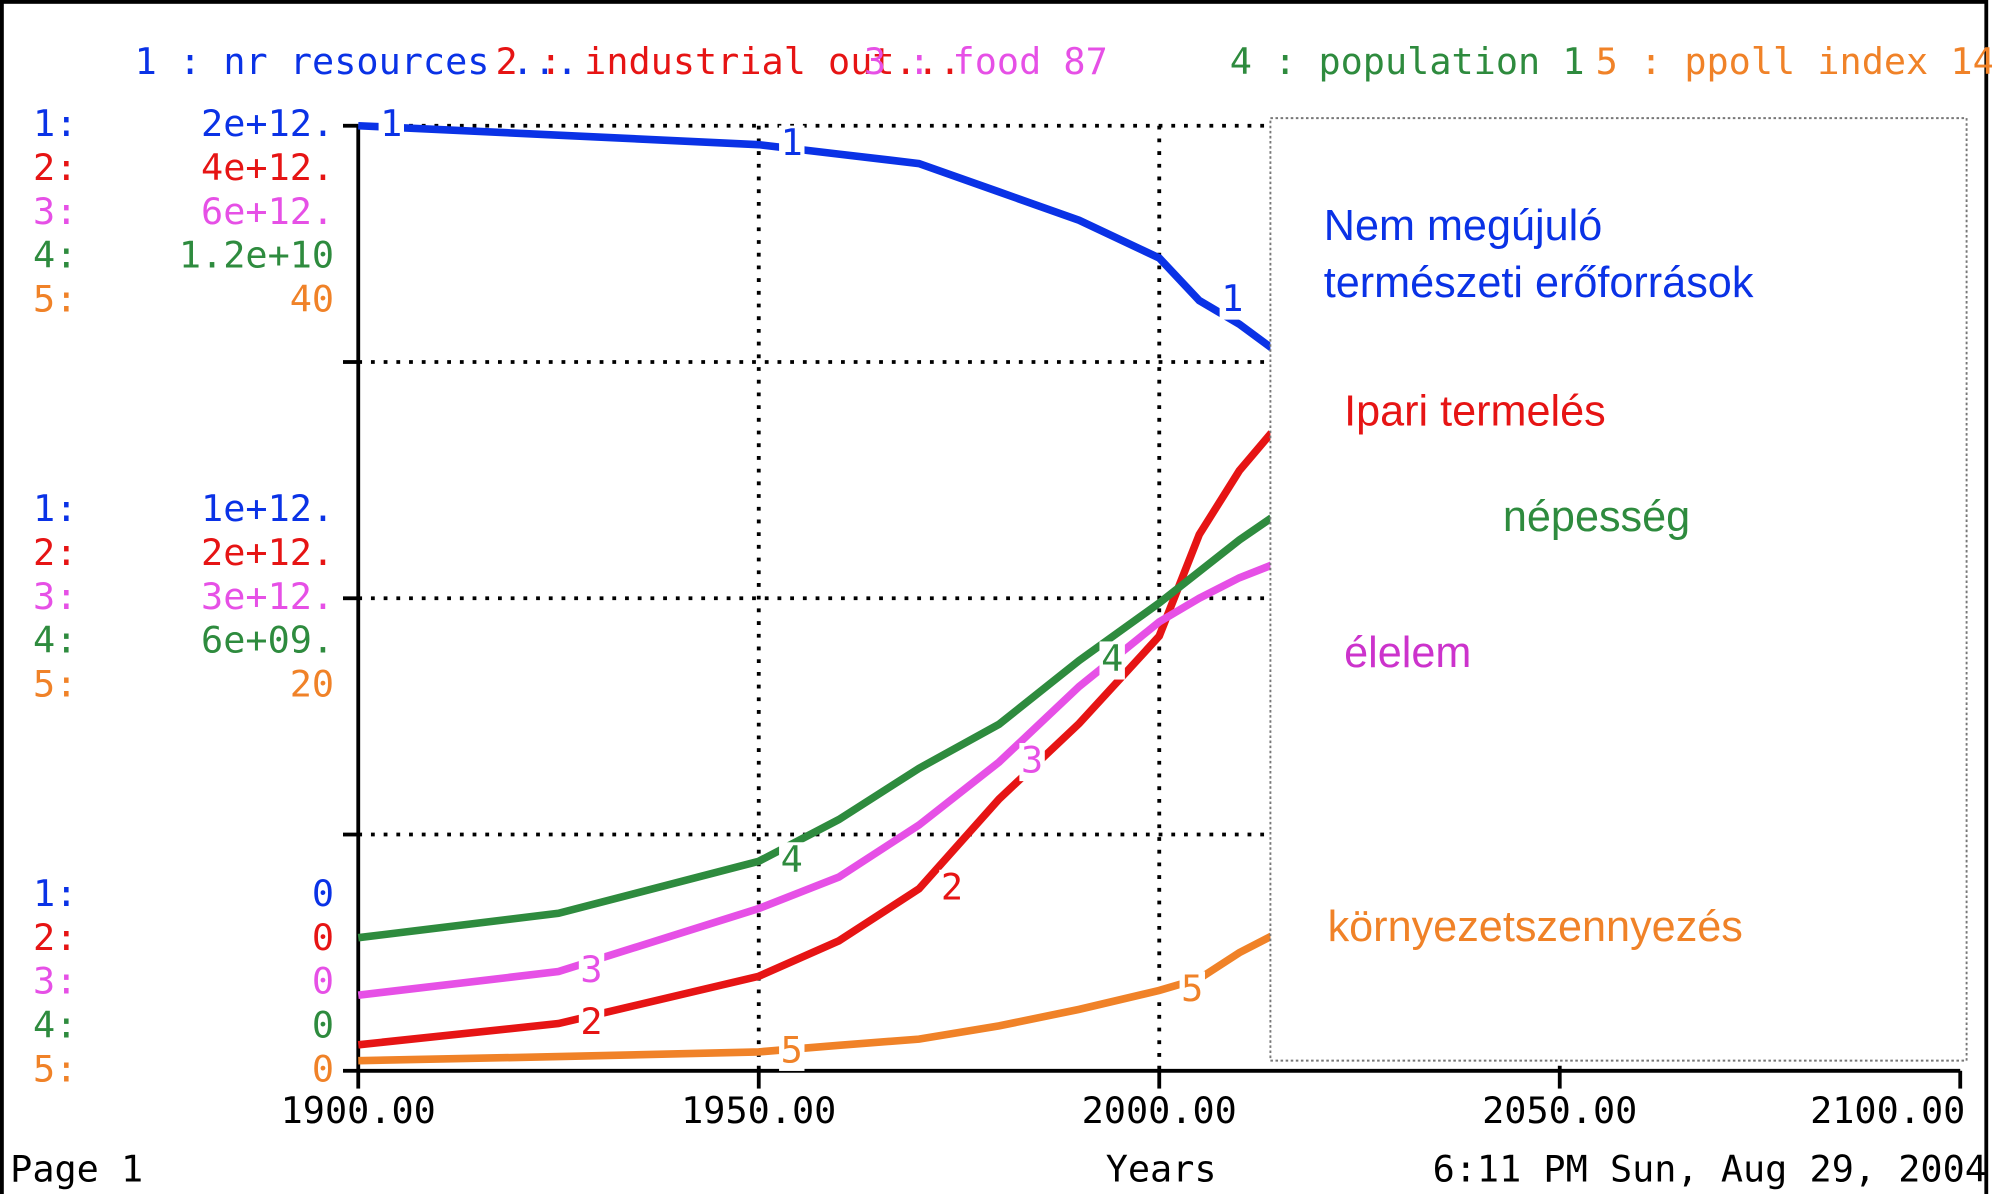  What do you see at coordinates (267, 640) in the screenshot?
I see `y-tick-label: 6e+09.` at bounding box center [267, 640].